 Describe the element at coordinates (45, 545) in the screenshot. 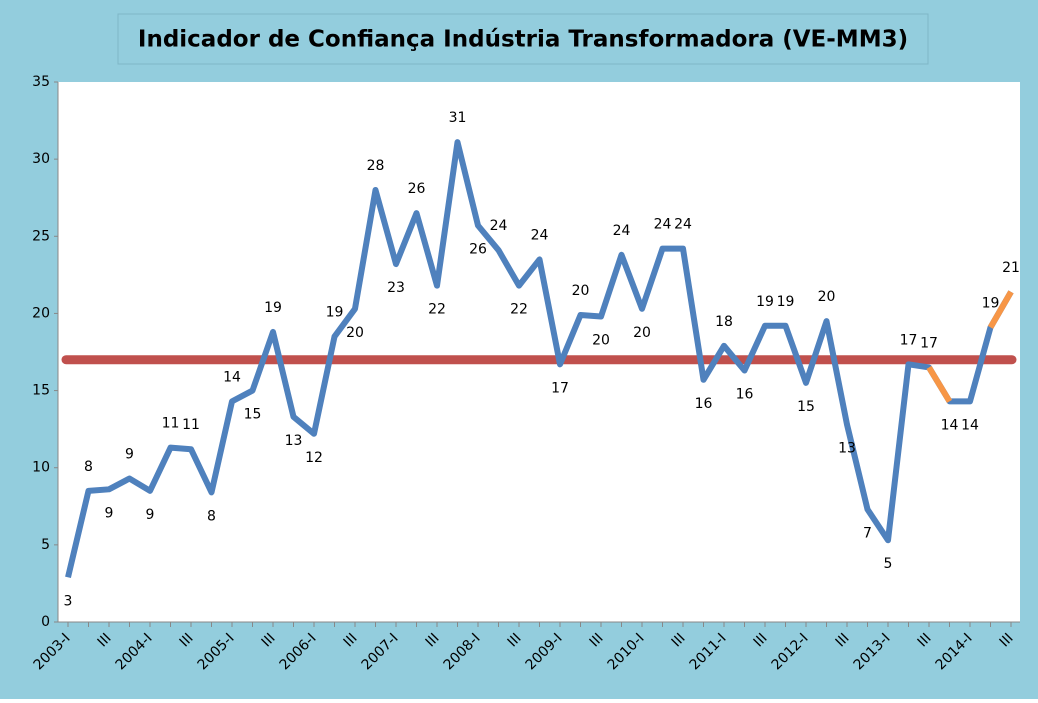

I see `y-tick-label: 5` at that location.